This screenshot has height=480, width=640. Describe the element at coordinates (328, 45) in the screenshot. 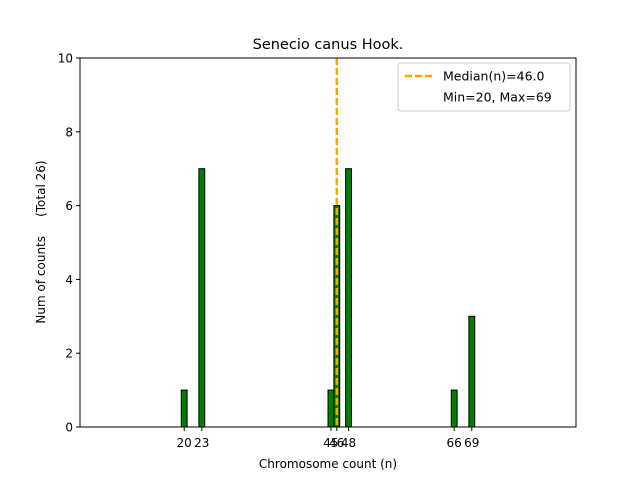

I see `chart-title: Senecio canus Hook.` at that location.